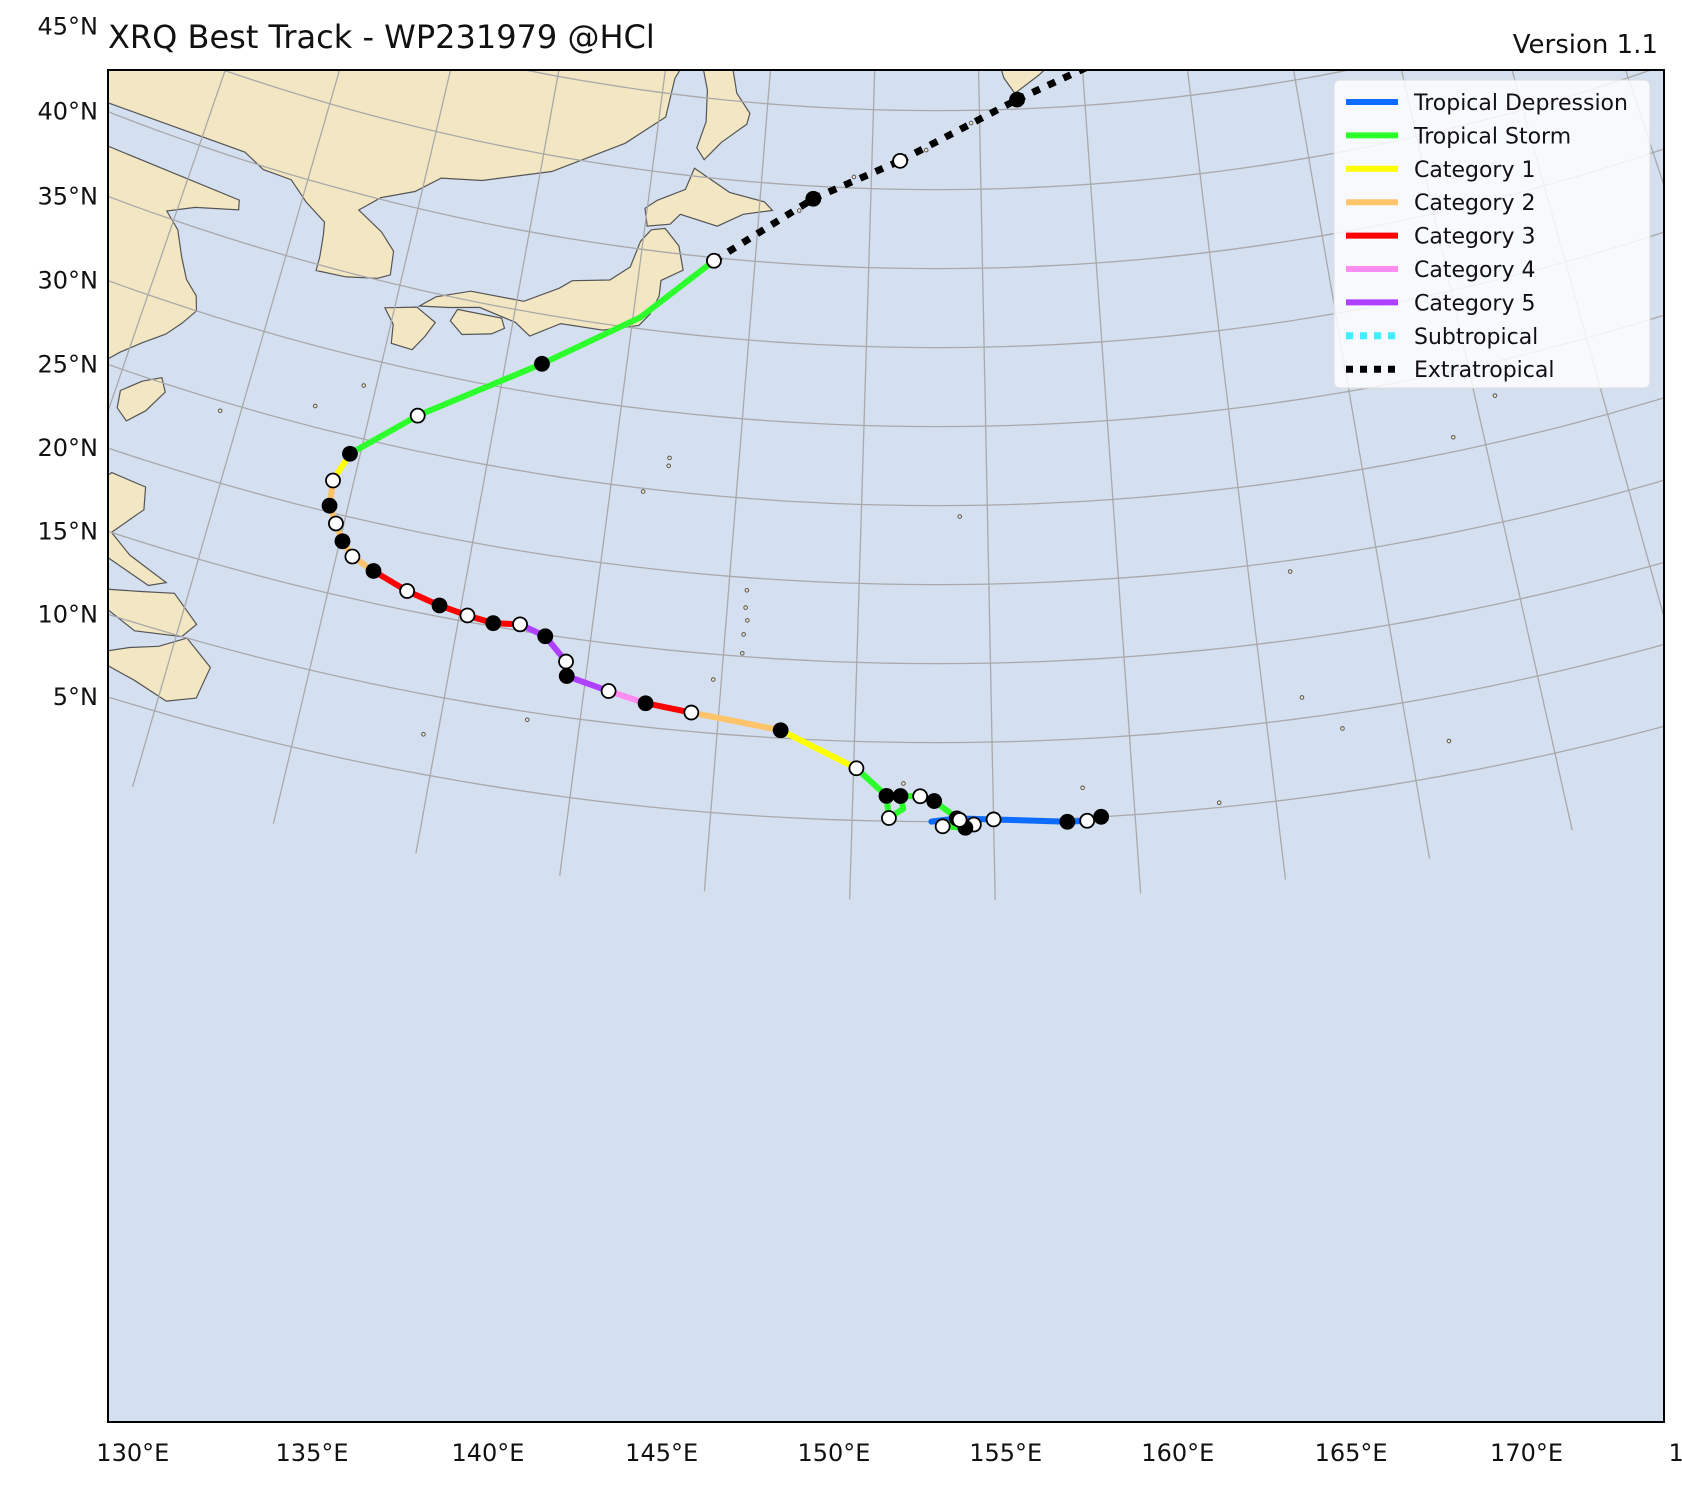 The height and width of the screenshot is (1486, 1682). What do you see at coordinates (1030, 820) in the screenshot?
I see `track-segment-tropical-depression` at bounding box center [1030, 820].